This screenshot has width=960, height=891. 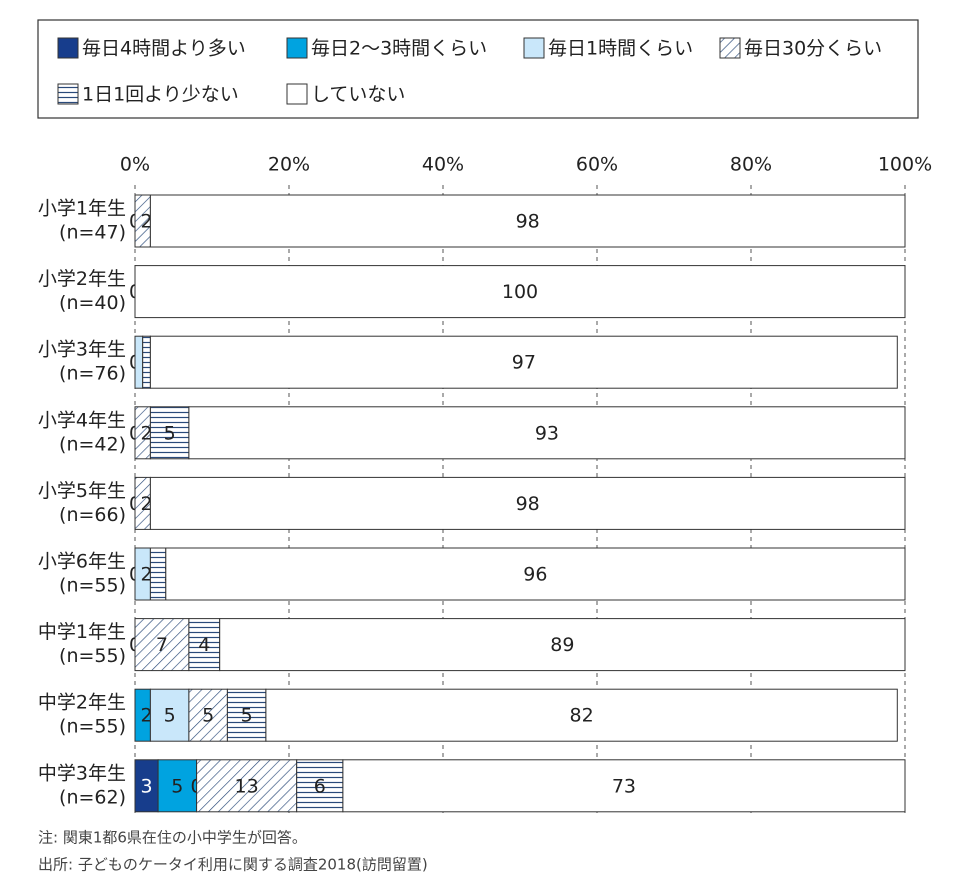 What do you see at coordinates (92, 374) in the screenshot?
I see `category-label: (n=76)` at bounding box center [92, 374].